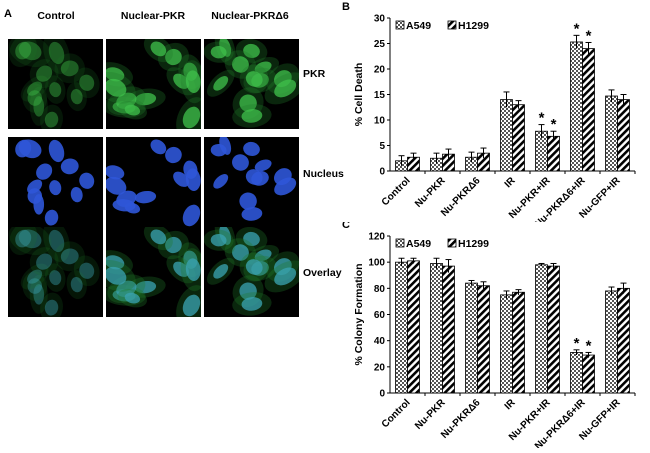 The width and height of the screenshot is (650, 453). Describe the element at coordinates (153, 182) in the screenshot. I see `micrograph-nuclear-pkr-nucleus` at that location.